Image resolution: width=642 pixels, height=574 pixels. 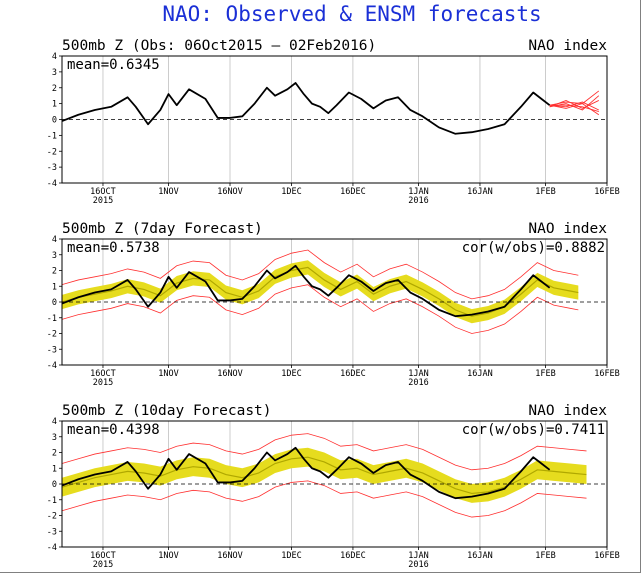 What do you see at coordinates (219, 46) in the screenshot?
I see `panel-title: 500mb Z (Obs: 06Oct2015 – 02Feb2016)` at bounding box center [219, 46].